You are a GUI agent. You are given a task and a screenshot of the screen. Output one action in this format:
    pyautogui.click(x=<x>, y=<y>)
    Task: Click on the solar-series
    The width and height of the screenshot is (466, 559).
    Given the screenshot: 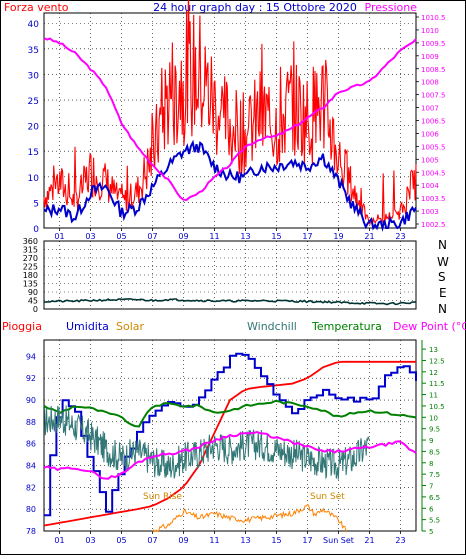 What is the action you would take?
    pyautogui.click(x=249, y=518)
    